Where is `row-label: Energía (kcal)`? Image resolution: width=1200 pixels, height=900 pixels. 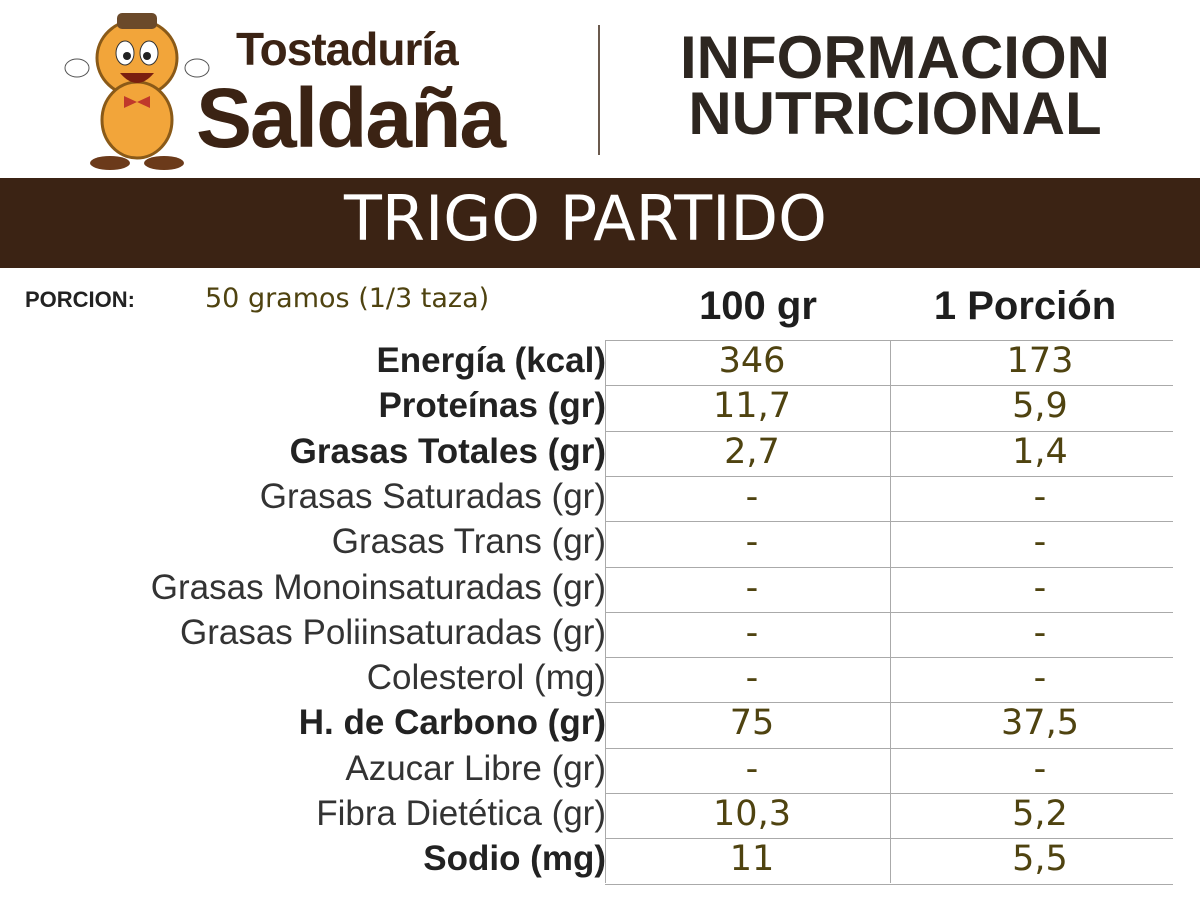 row-label: Energía (kcal) is located at coordinates (491, 360).